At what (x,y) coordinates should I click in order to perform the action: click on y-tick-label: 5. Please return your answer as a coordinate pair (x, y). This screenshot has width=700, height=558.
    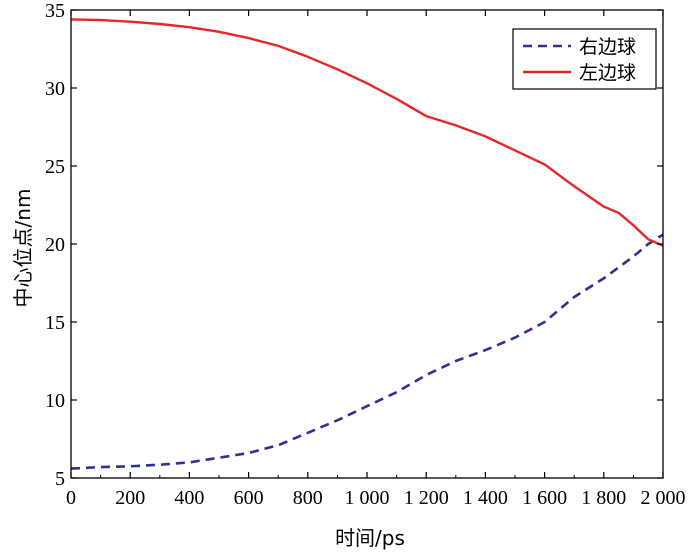
    Looking at the image, I should click on (60, 479).